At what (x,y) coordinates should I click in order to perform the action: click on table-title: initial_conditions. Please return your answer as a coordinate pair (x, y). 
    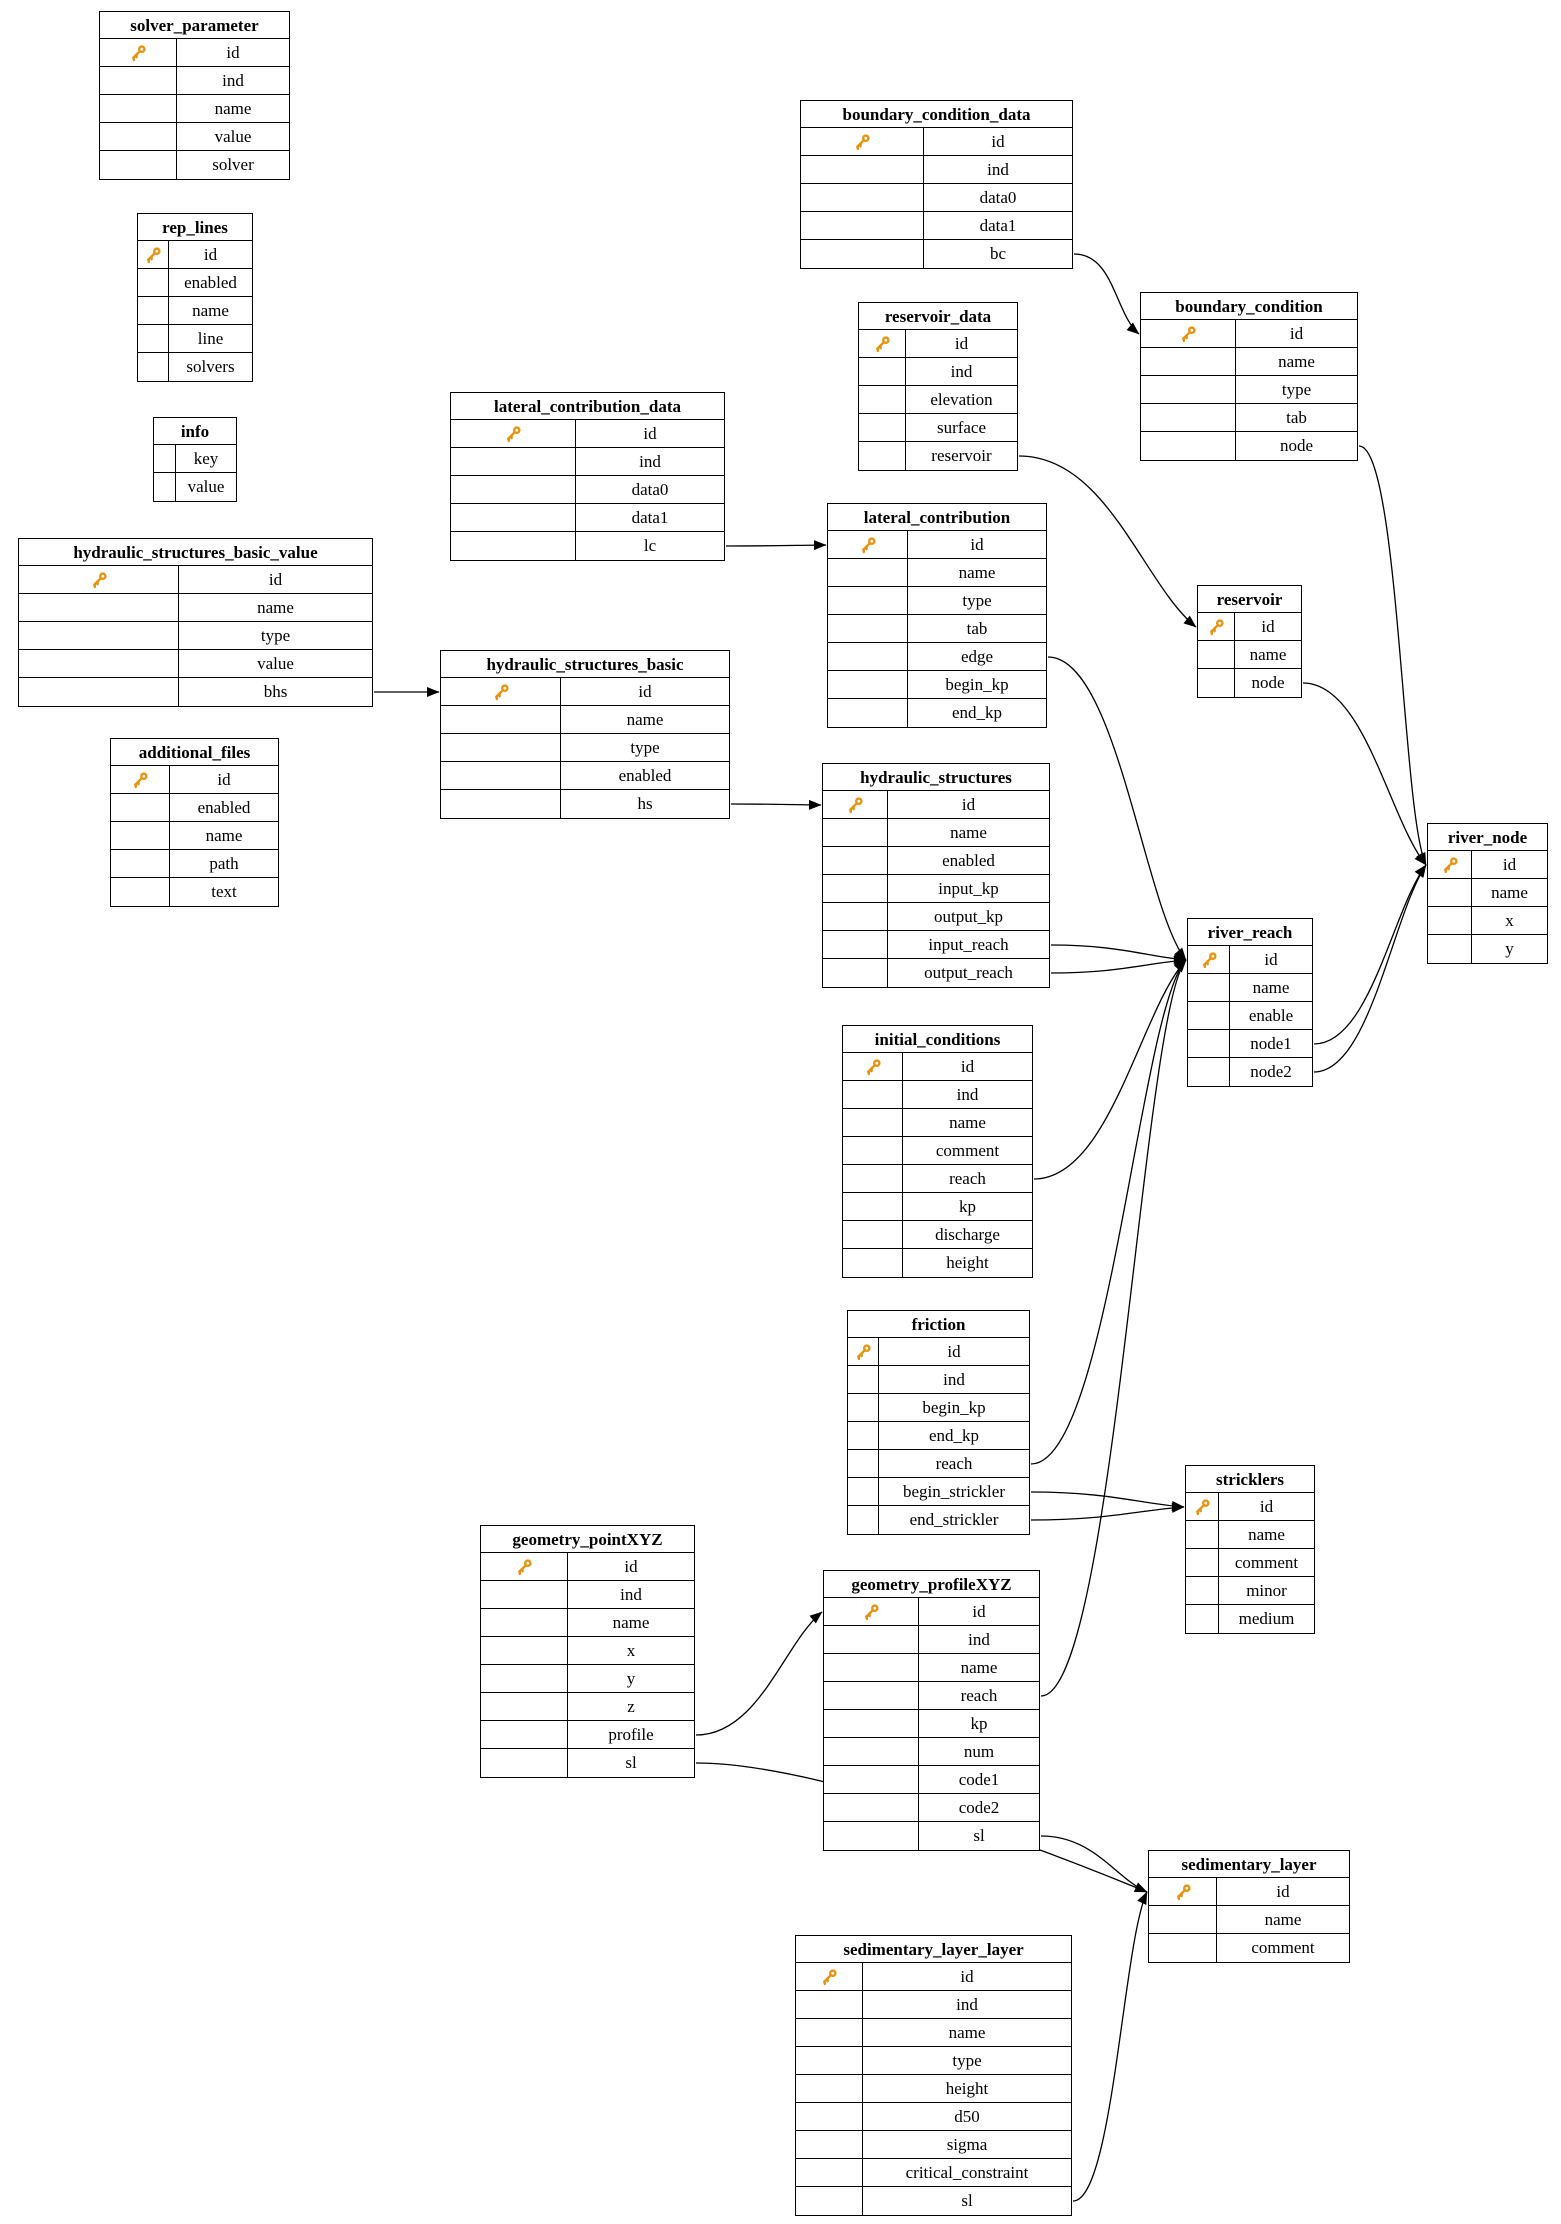
    Looking at the image, I should click on (937, 1039).